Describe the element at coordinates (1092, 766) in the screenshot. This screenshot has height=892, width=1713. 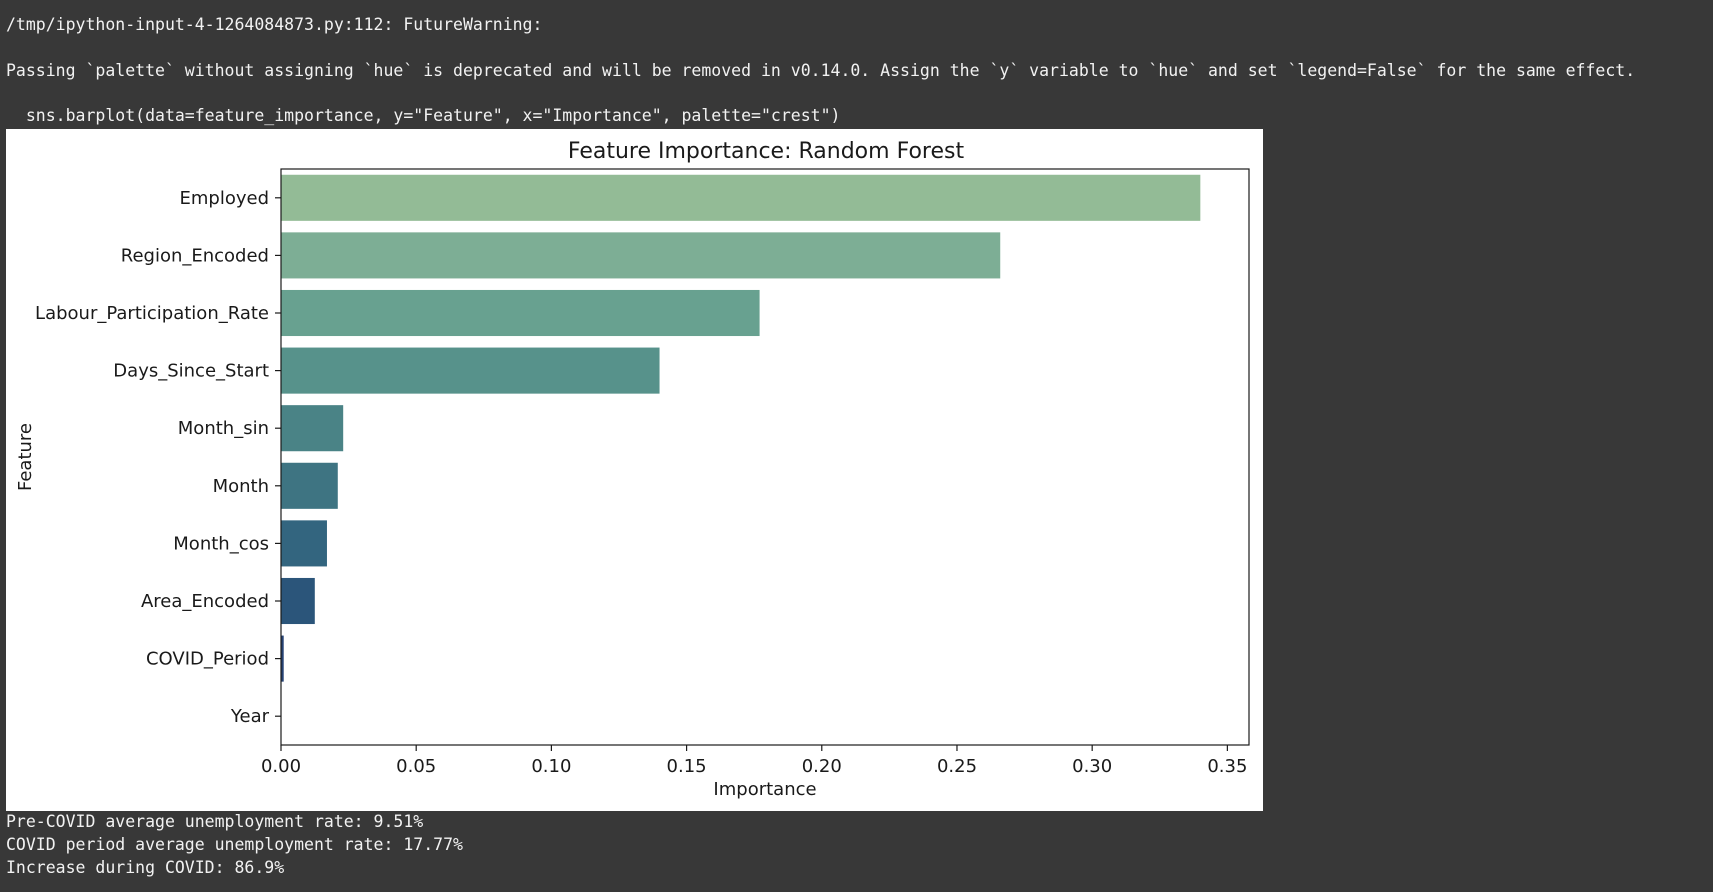
I see `x-tick-label: 0.30` at that location.